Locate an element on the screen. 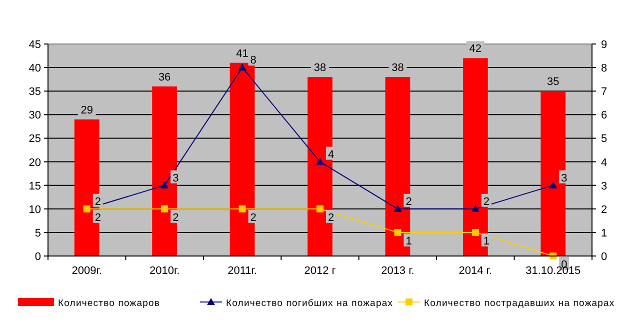  y-tick-label: 25 is located at coordinates (34, 139).